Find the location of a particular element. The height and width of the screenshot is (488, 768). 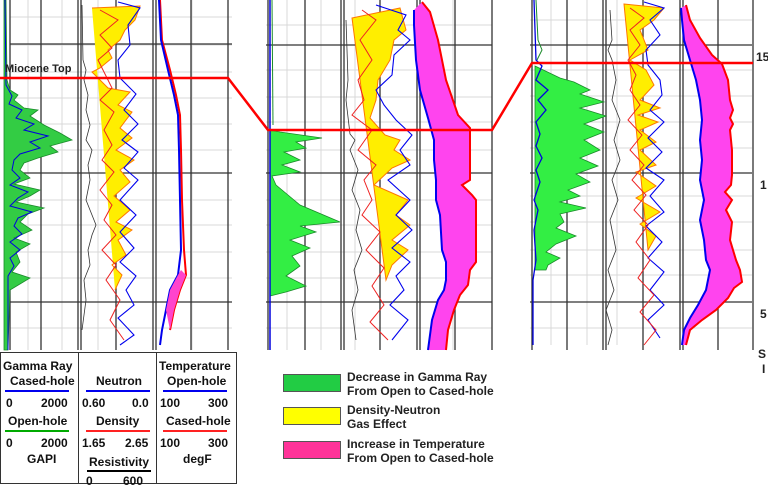

gamma-cased-line is located at coordinates (37, 391).